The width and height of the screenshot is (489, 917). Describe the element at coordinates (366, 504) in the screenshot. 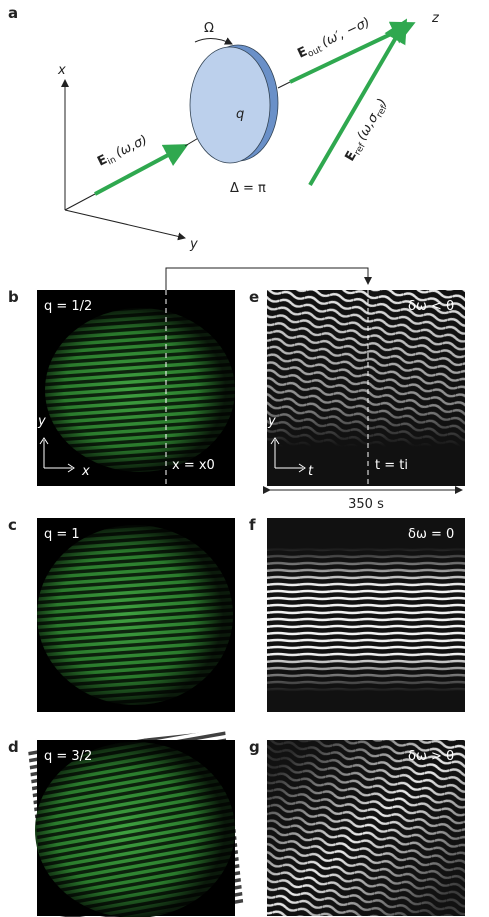

I see `duration-label: 350 s` at that location.